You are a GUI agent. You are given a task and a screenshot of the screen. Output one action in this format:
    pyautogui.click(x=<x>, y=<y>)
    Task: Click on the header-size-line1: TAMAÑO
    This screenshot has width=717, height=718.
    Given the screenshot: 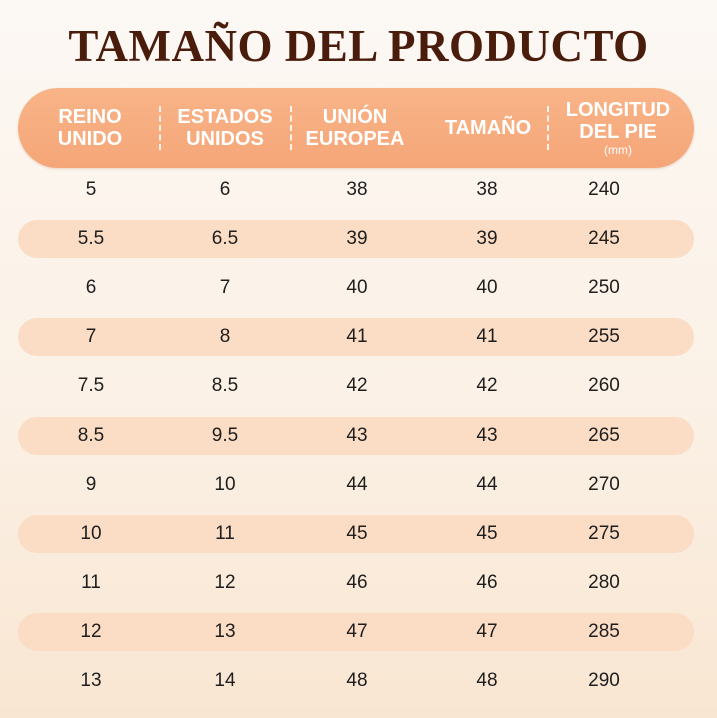 What is the action you would take?
    pyautogui.click(x=488, y=128)
    